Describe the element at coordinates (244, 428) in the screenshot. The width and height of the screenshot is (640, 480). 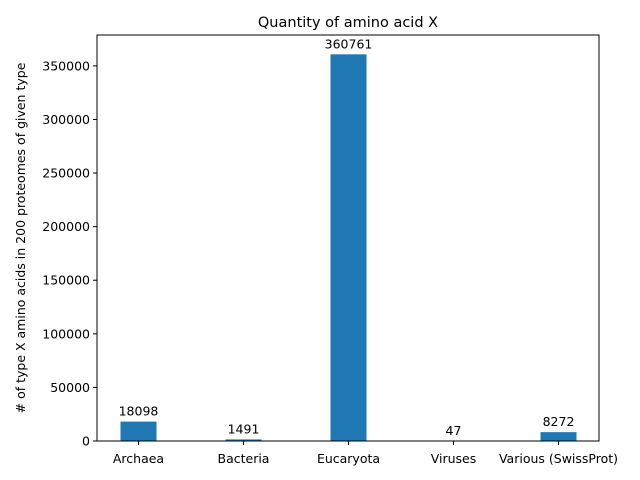
I see `data-label: 1491` at that location.